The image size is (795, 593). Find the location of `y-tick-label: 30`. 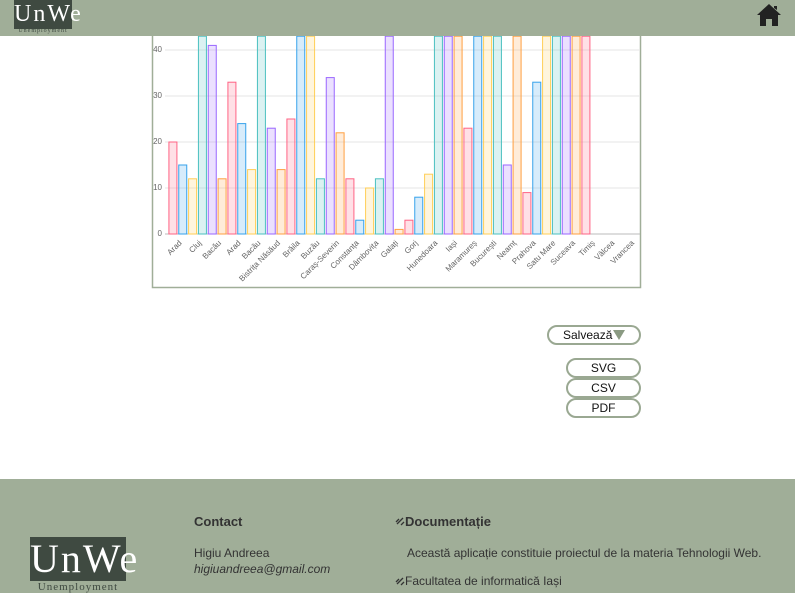

y-tick-label: 30 is located at coordinates (157, 95).